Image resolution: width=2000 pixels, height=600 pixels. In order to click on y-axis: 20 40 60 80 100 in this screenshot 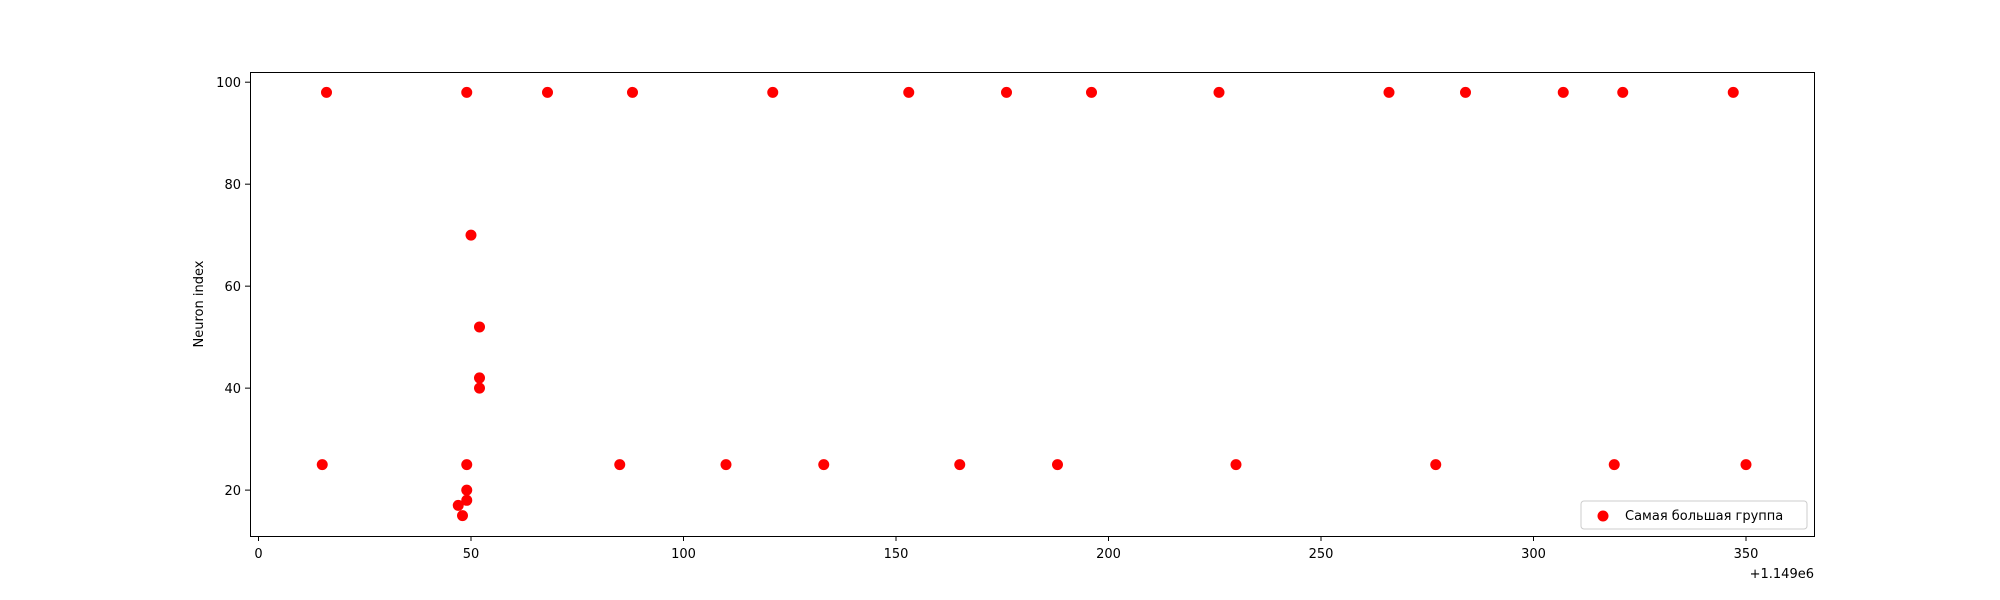, I will do `click(233, 287)`.